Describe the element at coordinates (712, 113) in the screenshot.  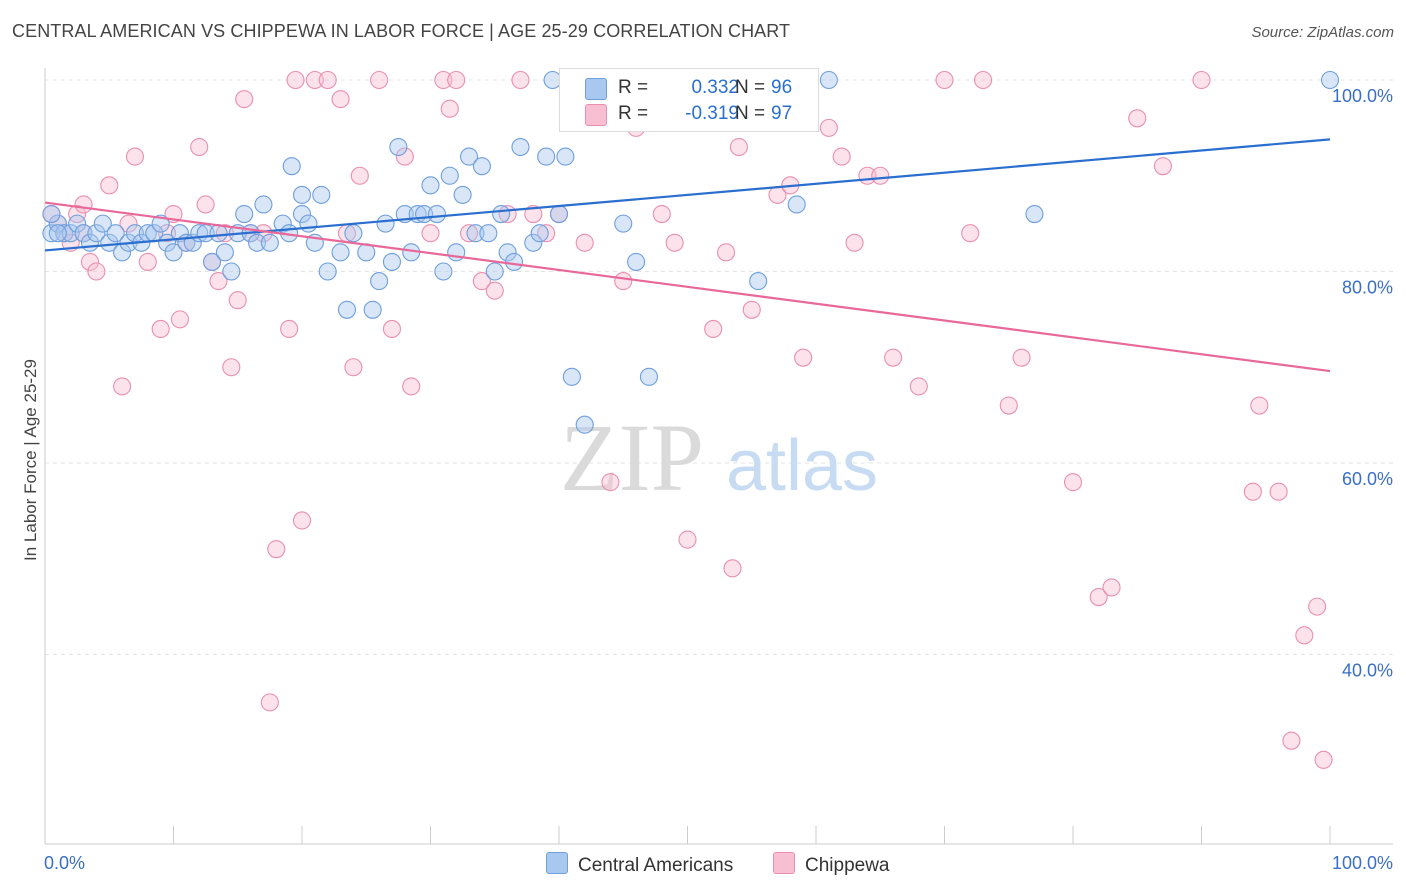
I see `legend-r-value: -0.319` at that location.